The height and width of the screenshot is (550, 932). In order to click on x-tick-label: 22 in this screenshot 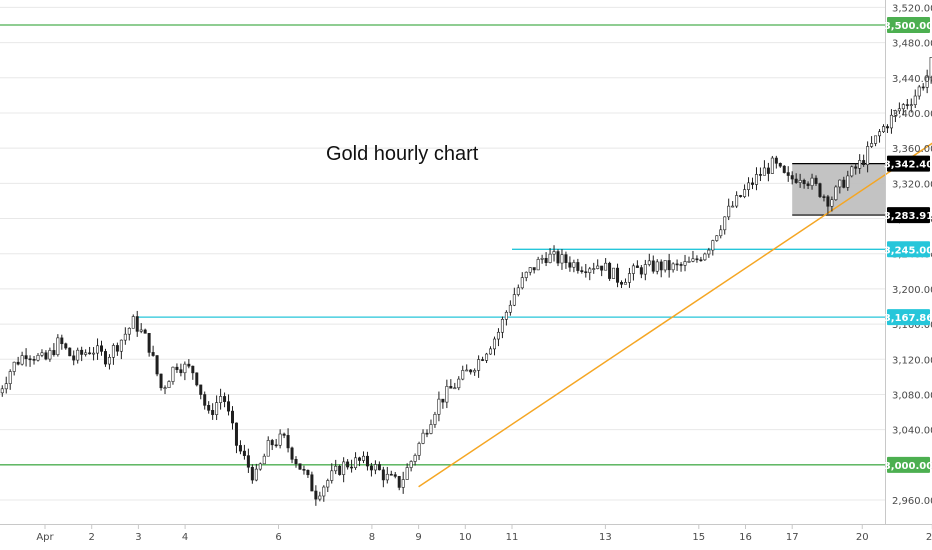, I will do `click(929, 537)`.